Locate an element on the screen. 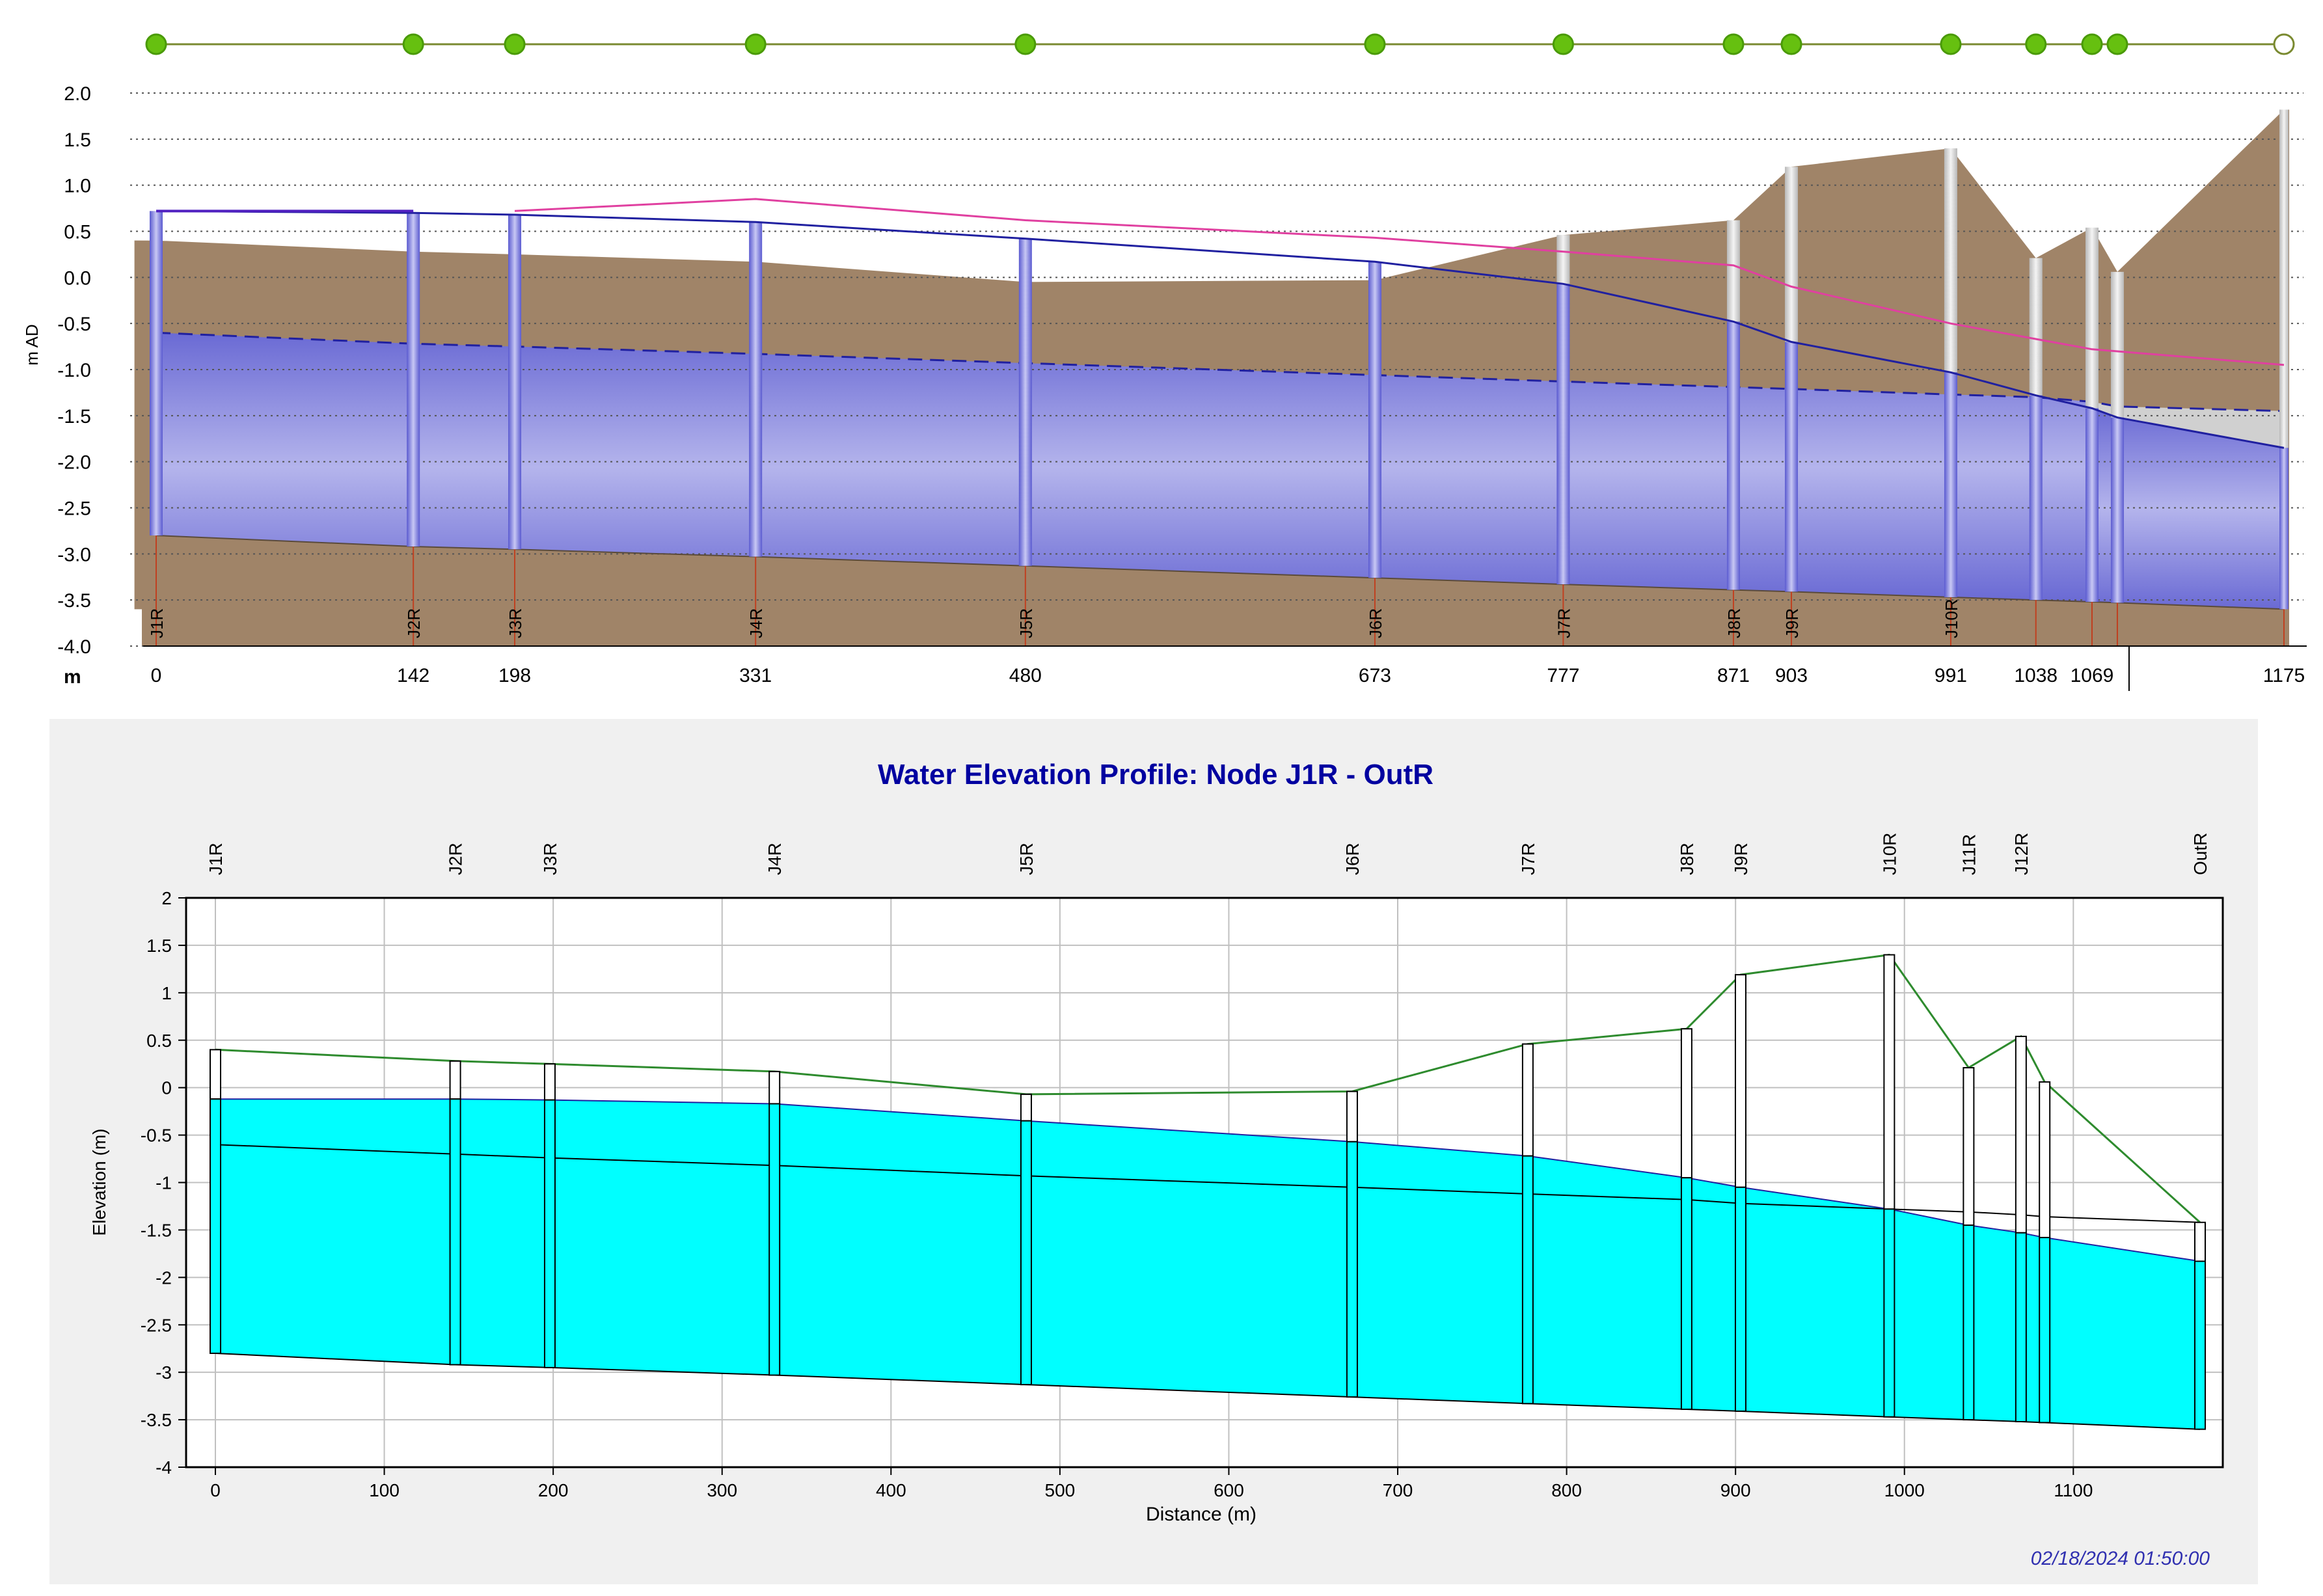 The image size is (2323, 1596). y-tick-label: 1.0 is located at coordinates (77, 186).